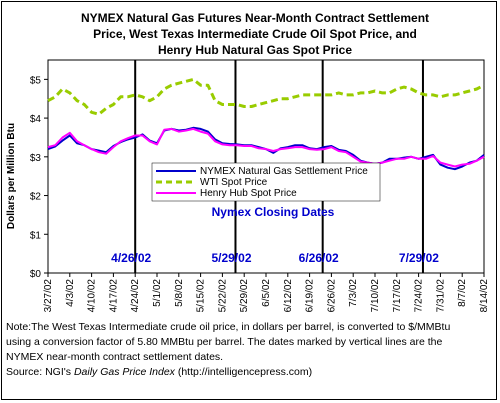  I want to click on y-tick-label: $5, so click(36, 80).